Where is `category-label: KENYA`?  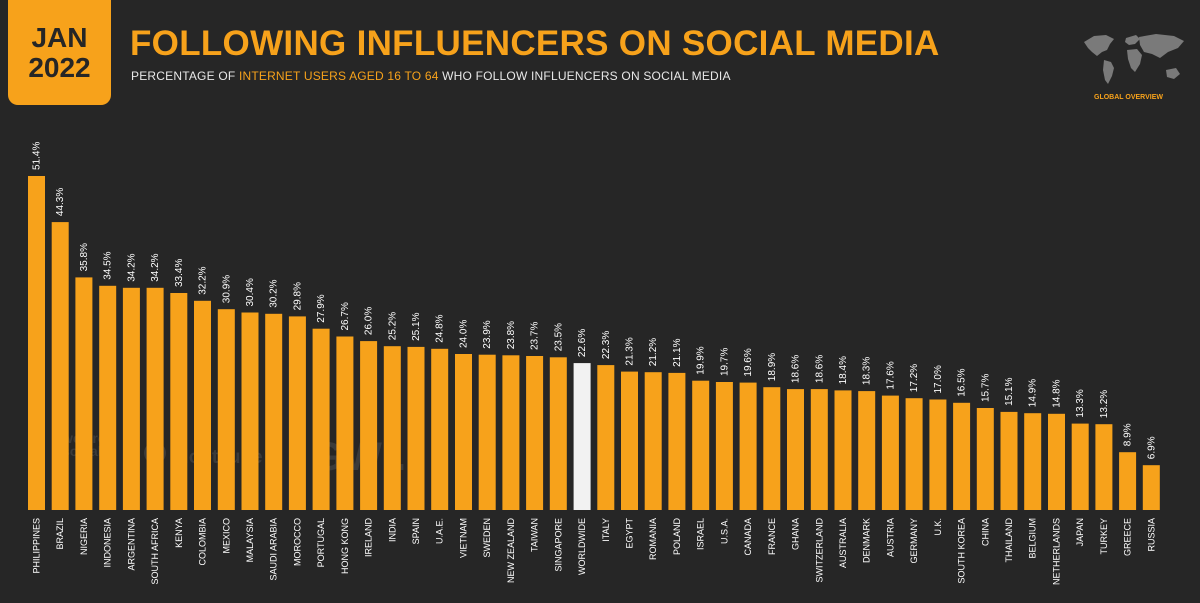
category-label: KENYA is located at coordinates (179, 533).